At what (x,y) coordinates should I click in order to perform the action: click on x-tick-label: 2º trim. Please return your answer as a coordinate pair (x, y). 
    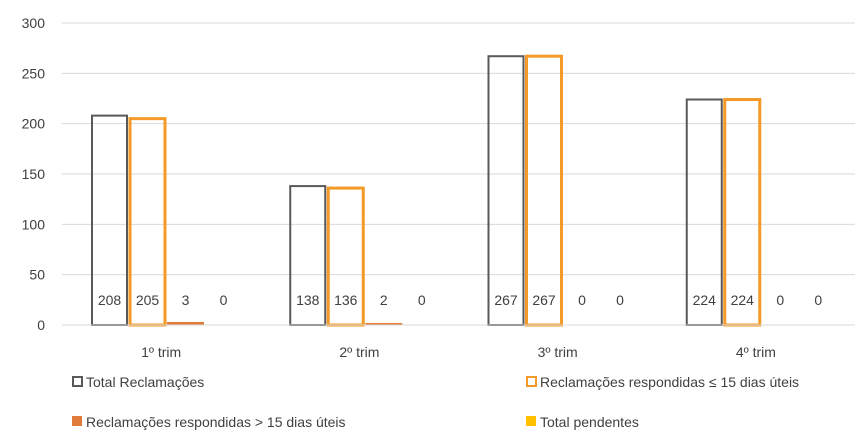
    Looking at the image, I should click on (359, 352).